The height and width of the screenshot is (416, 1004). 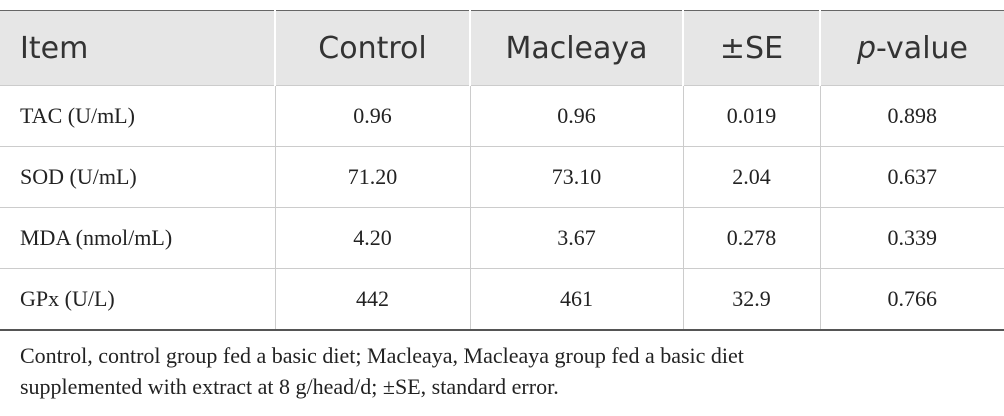 I want to click on cell: 461, so click(x=576, y=299).